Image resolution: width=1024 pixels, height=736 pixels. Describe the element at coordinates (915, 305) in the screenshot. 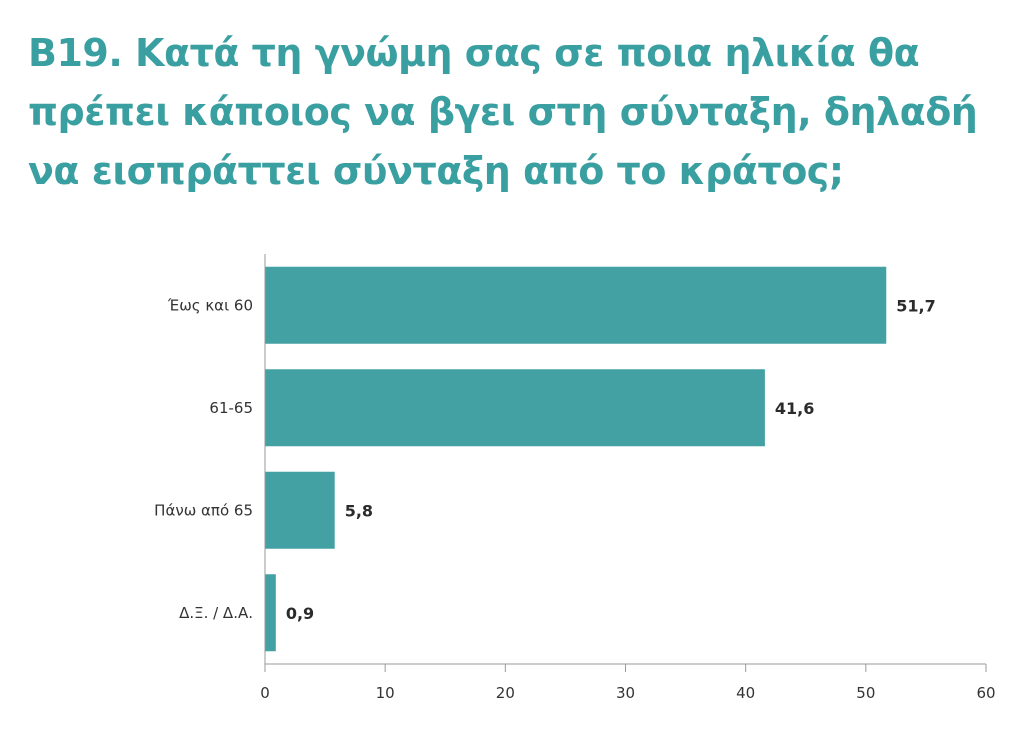

I see `value-label-0: 51,7` at that location.